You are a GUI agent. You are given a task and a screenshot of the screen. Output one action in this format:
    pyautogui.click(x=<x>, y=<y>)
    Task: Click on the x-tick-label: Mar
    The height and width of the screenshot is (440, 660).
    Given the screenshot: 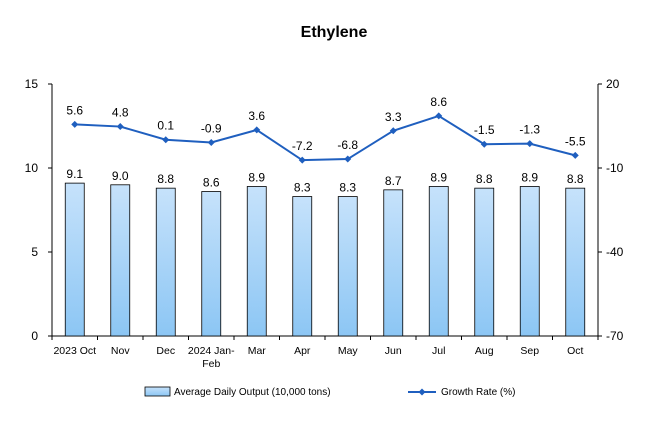 What is the action you would take?
    pyautogui.click(x=257, y=351)
    